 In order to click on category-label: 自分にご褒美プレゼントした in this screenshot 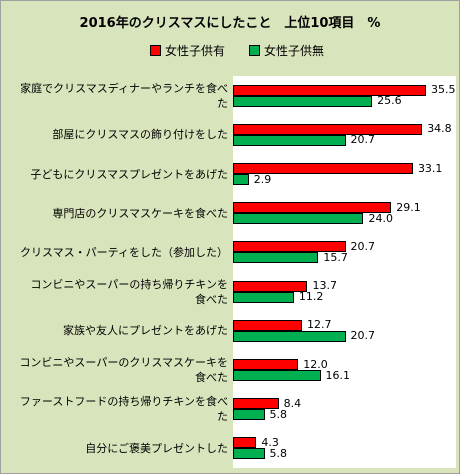, I will do `click(116, 448)`.